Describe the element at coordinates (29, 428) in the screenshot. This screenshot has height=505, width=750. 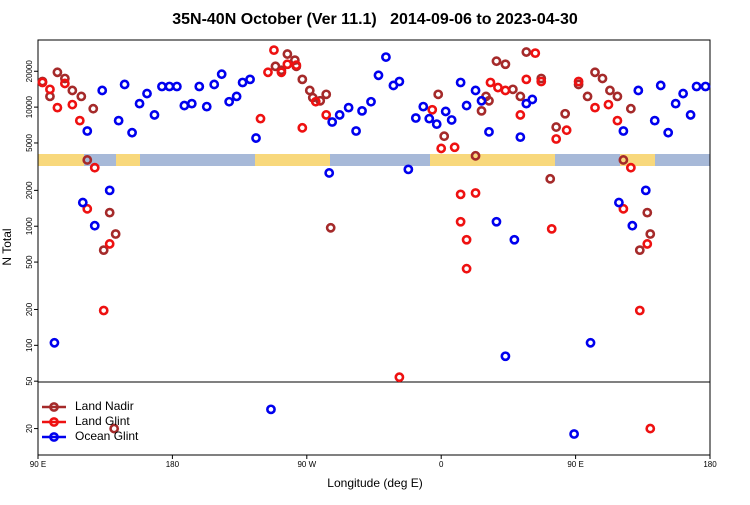
I see `y-tick-label: 20` at that location.